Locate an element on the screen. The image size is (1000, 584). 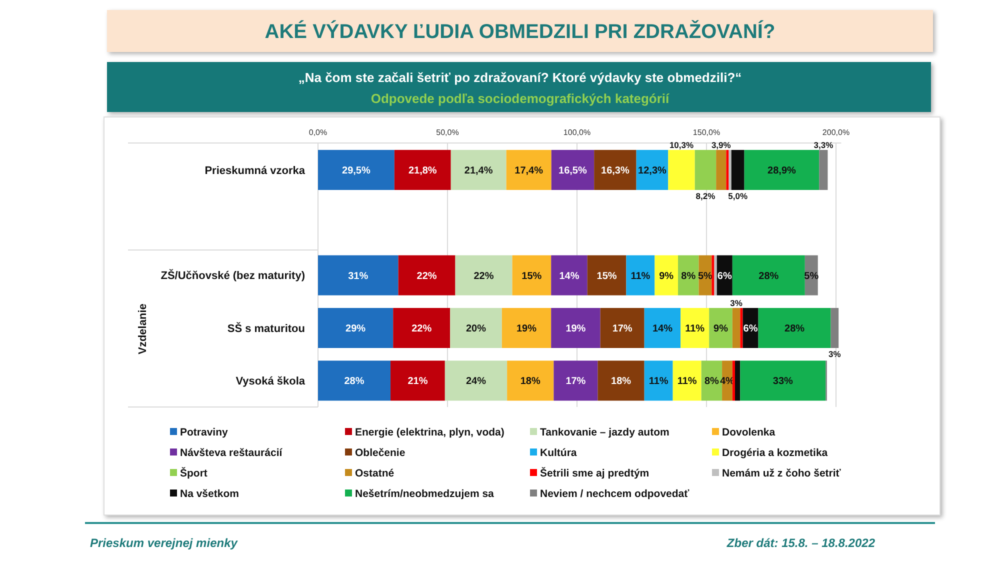
legend-label: Drogéria a kozmetika is located at coordinates (775, 453).